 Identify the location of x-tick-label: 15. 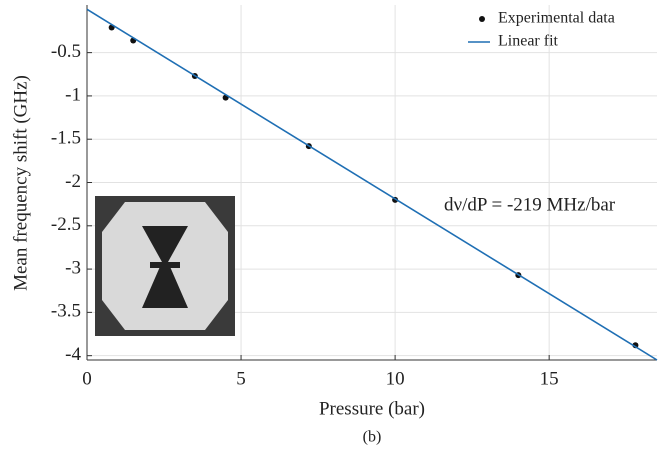
(549, 378).